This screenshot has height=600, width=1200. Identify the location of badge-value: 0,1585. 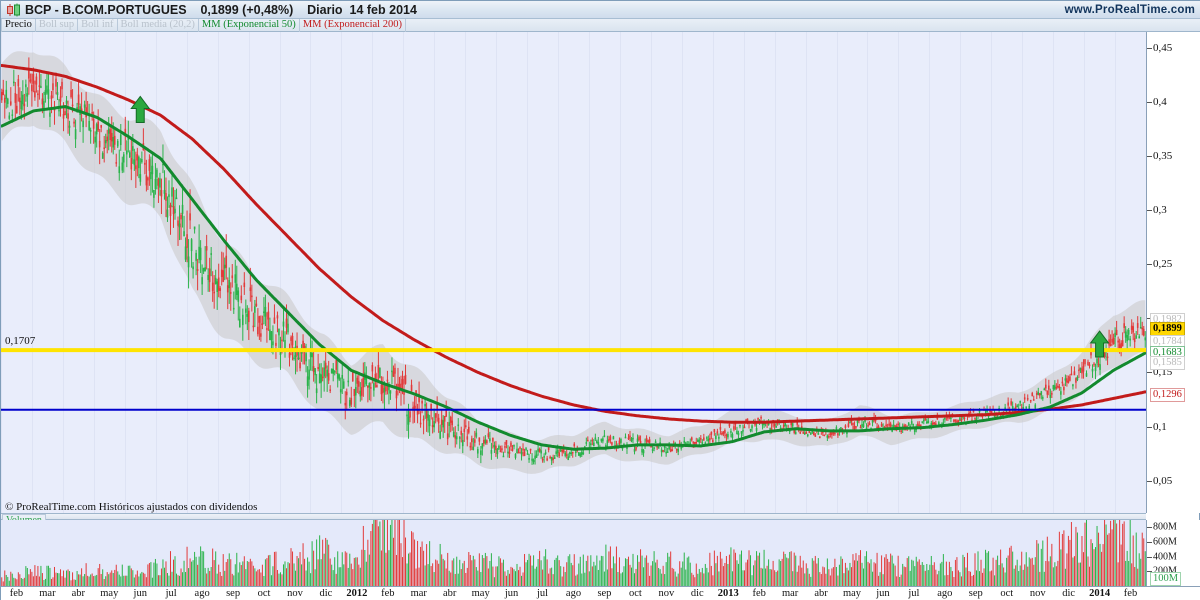
(1167, 363).